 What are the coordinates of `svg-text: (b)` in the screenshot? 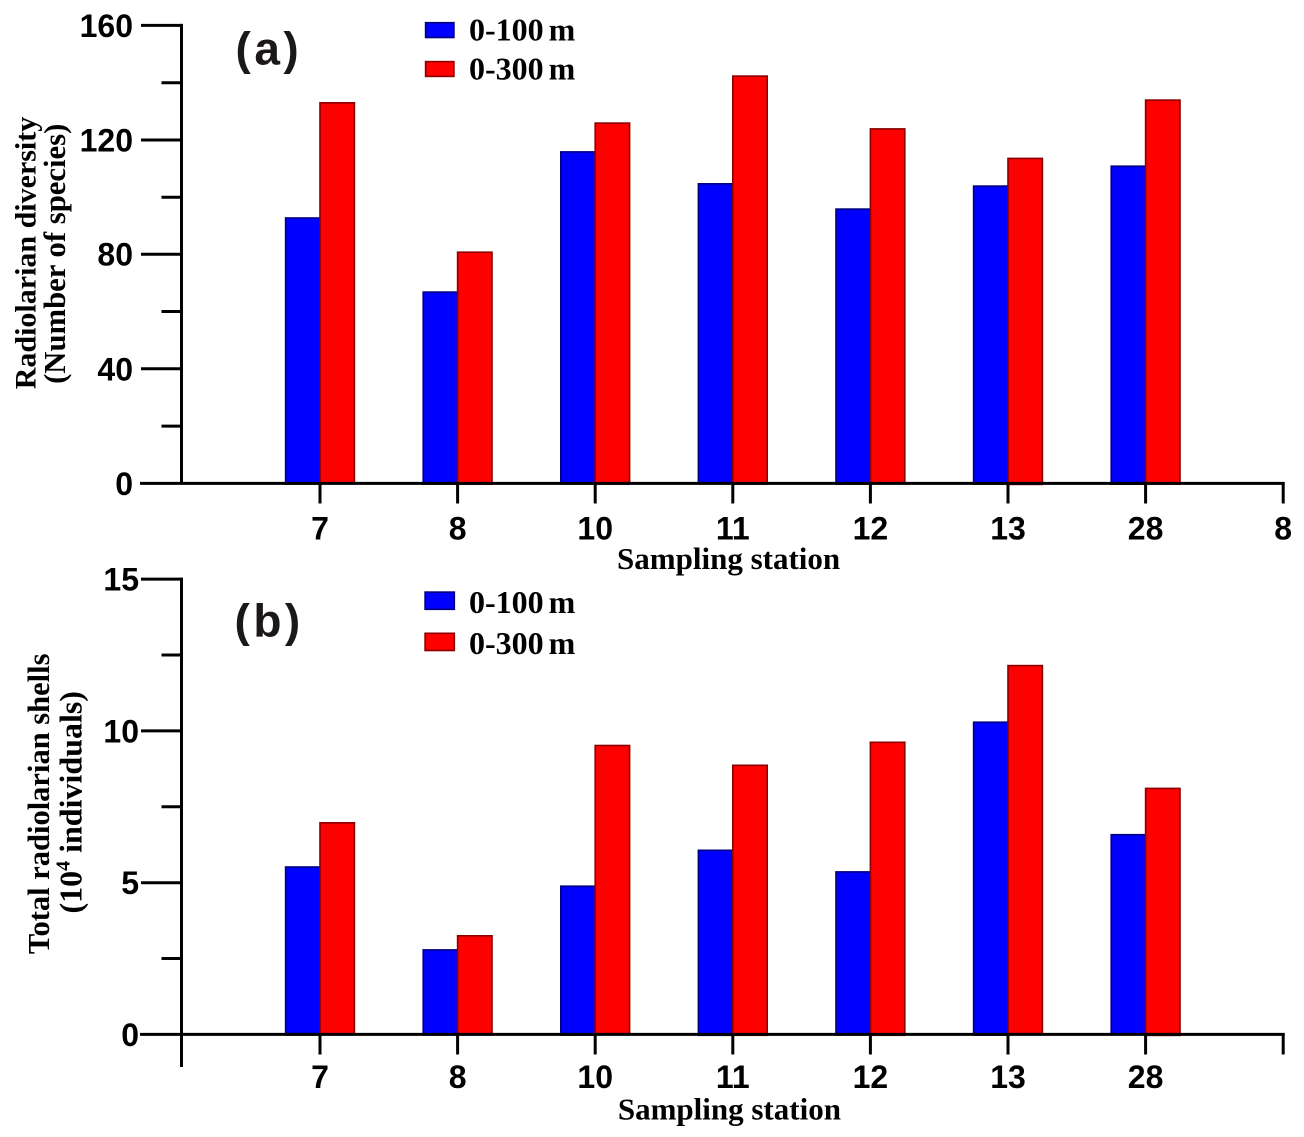 It's located at (269, 621).